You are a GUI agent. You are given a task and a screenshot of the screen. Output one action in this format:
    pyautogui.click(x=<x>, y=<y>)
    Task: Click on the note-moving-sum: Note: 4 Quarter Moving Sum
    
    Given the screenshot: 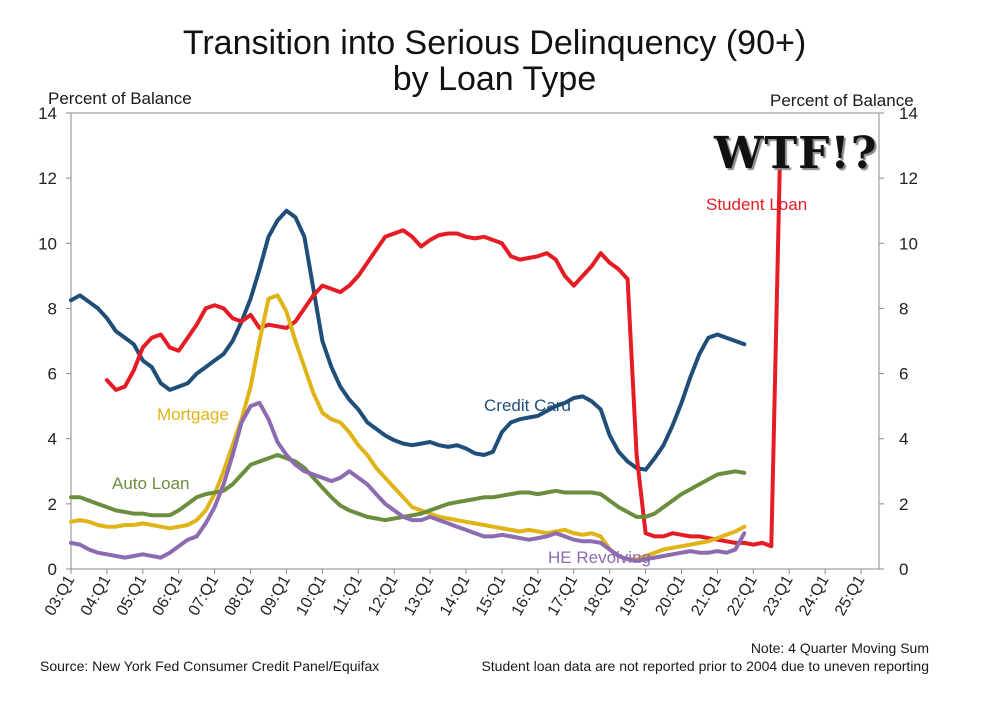 What is the action you would take?
    pyautogui.click(x=839, y=648)
    